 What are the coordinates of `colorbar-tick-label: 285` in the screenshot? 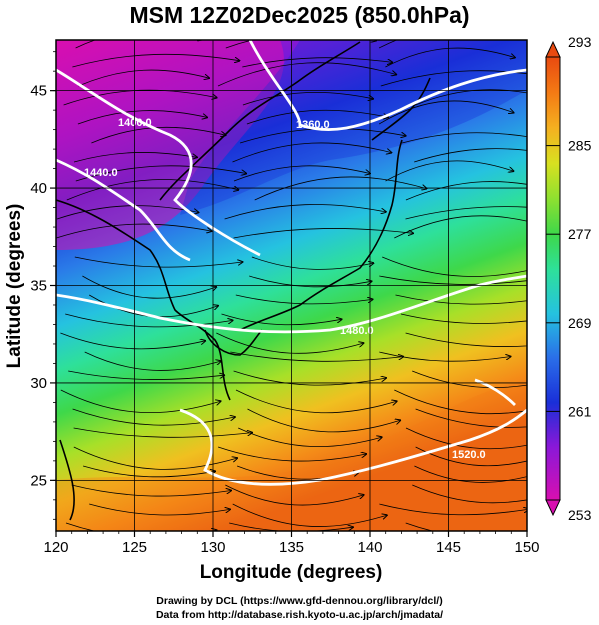 It's located at (580, 146).